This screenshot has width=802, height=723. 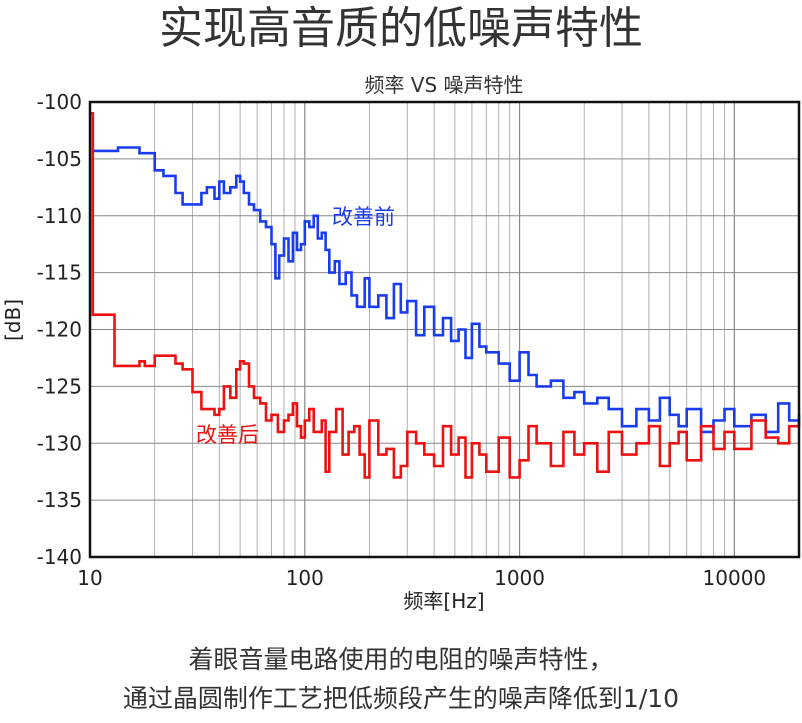 I want to click on page-title: 实现高音质的低噪声特性, so click(x=401, y=28).